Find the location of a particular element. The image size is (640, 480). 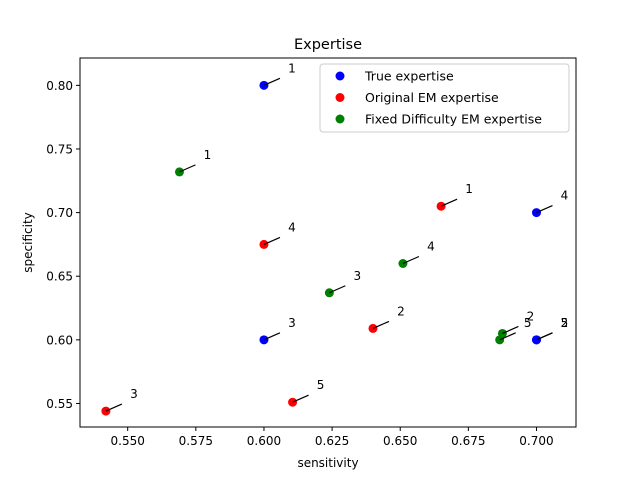

x-tick-label: 0.625 is located at coordinates (332, 441).